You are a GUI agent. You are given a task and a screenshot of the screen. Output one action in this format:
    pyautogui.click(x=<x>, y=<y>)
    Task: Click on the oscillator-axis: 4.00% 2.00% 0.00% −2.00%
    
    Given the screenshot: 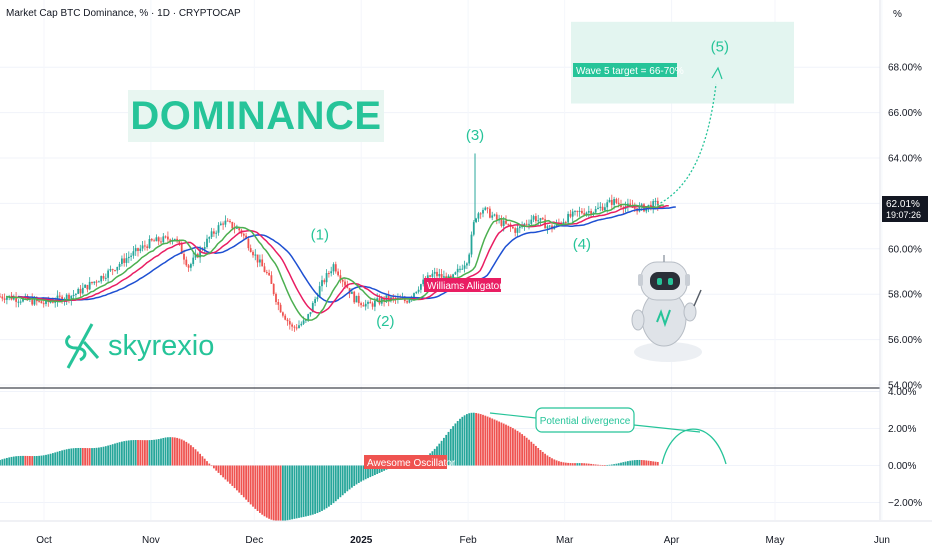 What is the action you would take?
    pyautogui.click(x=905, y=448)
    